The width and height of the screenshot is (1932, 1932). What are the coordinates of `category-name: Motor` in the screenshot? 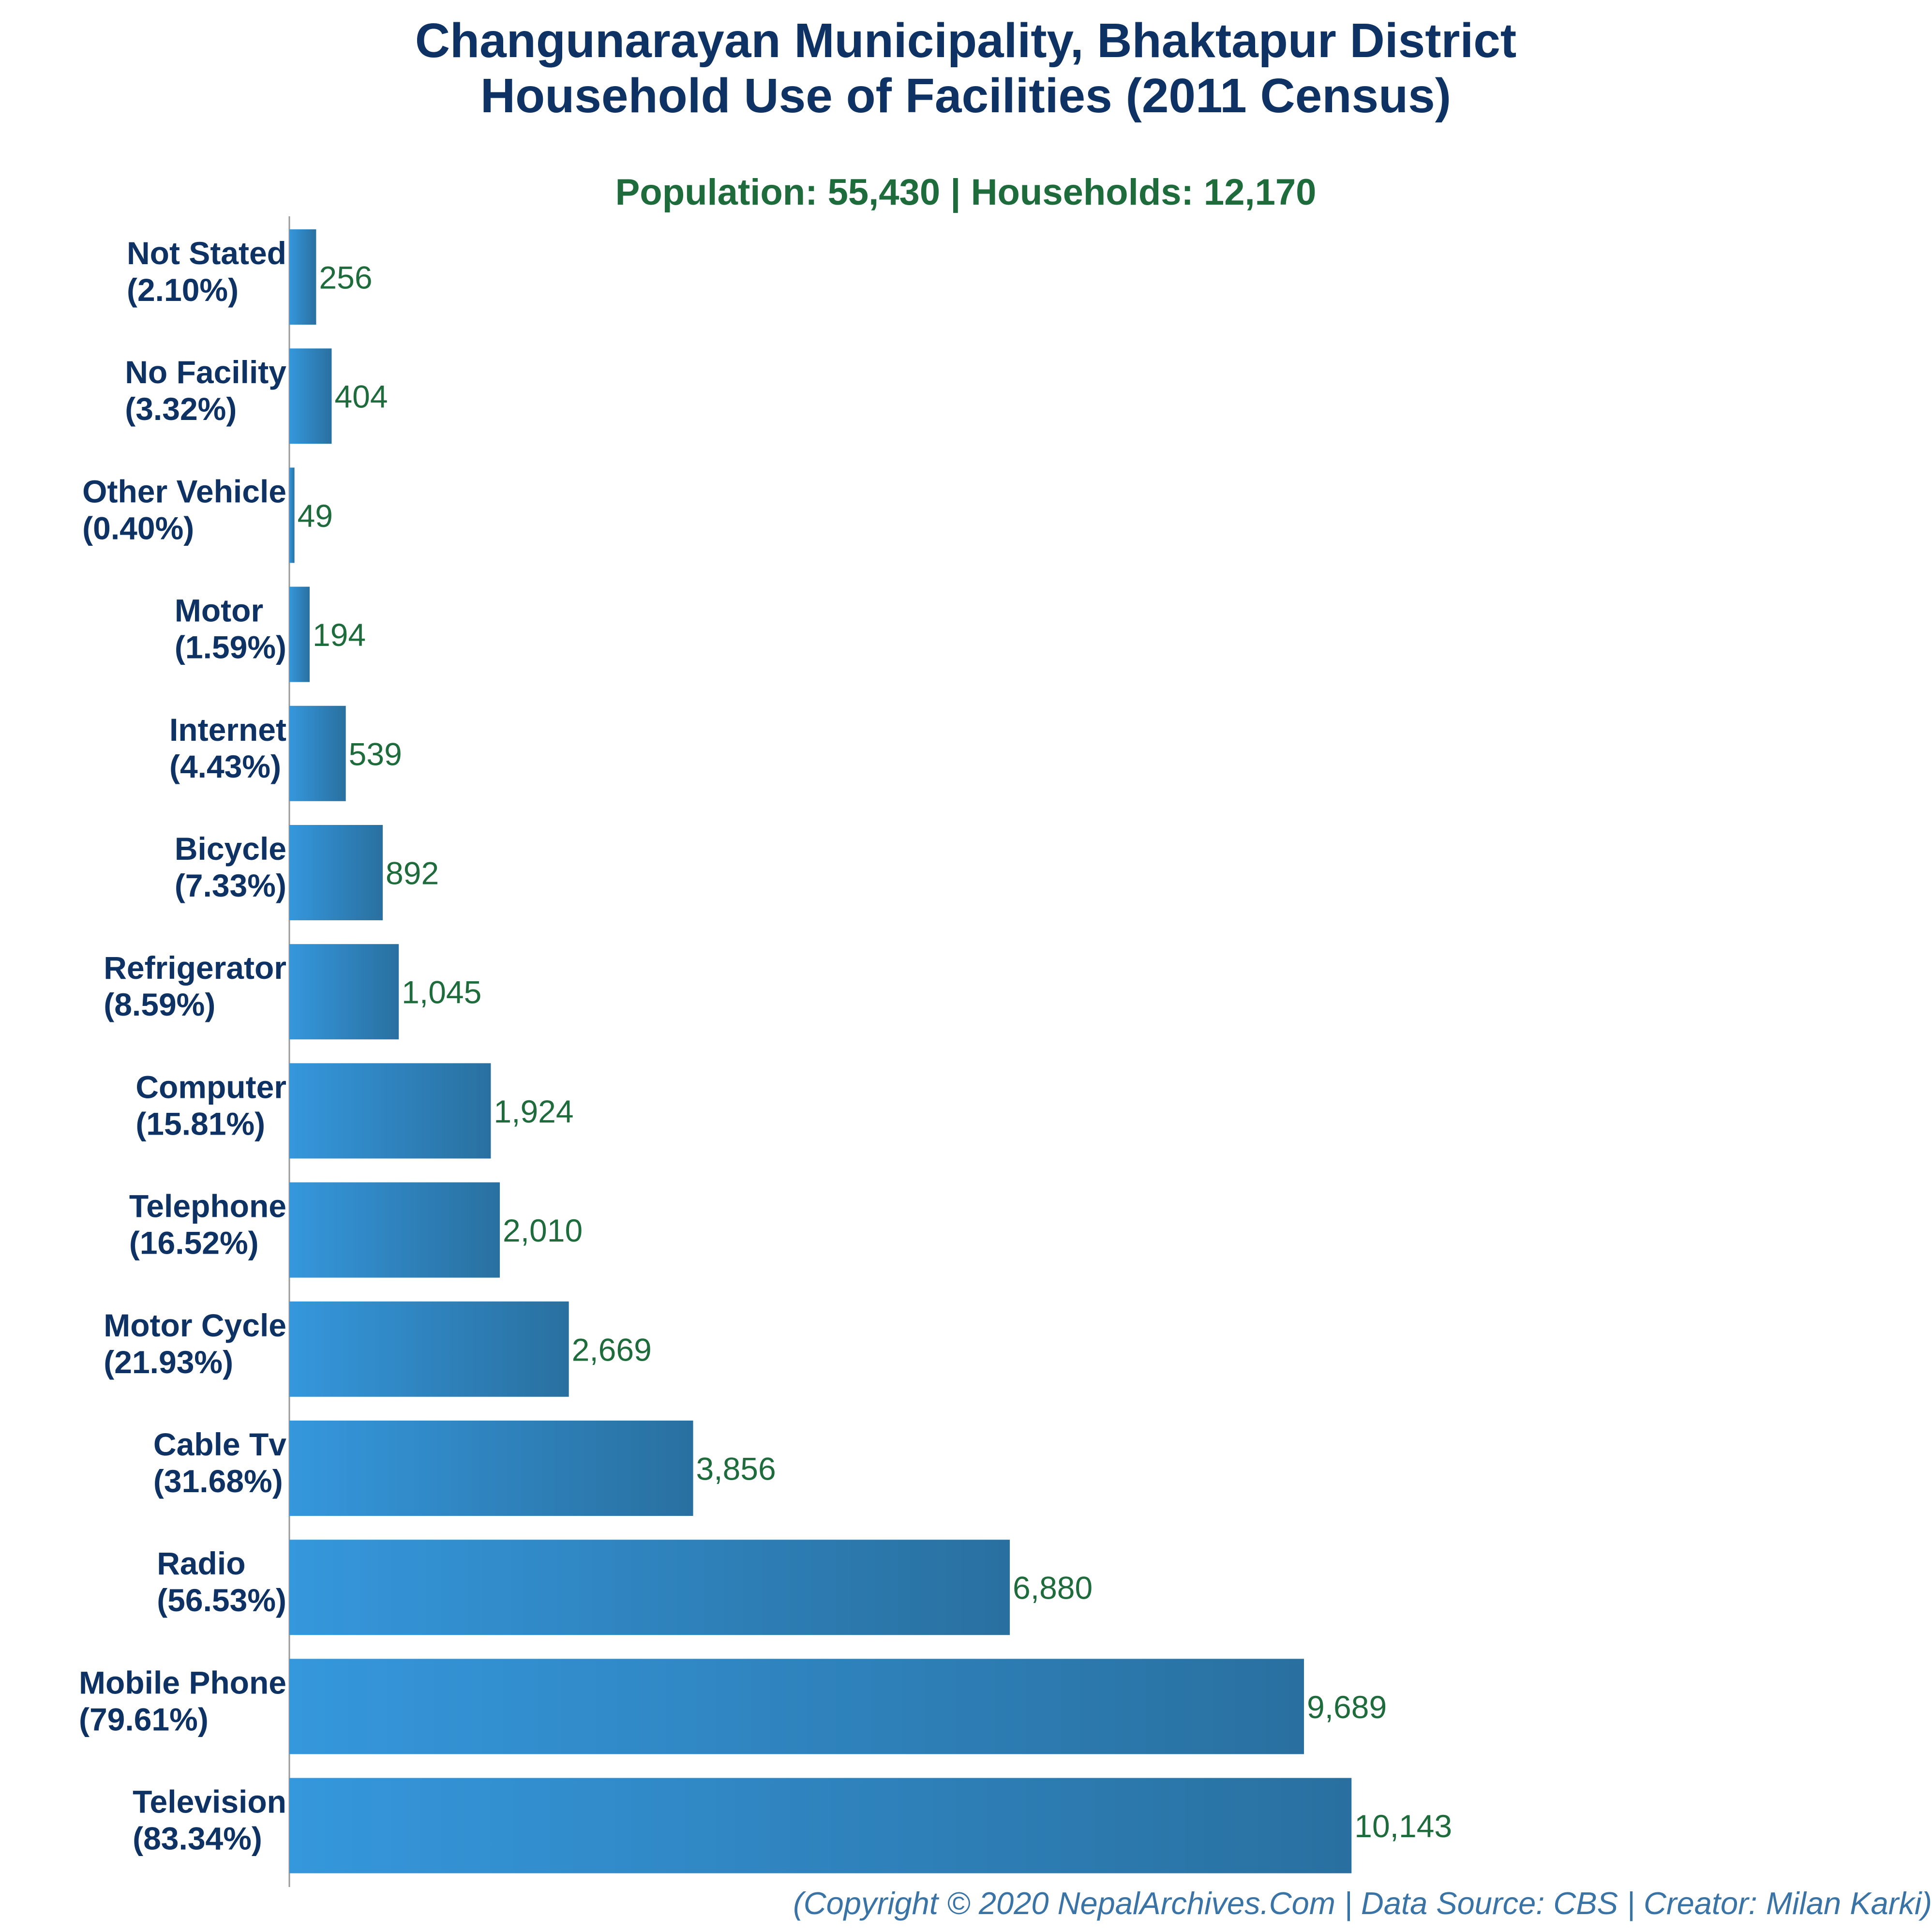 It's located at (219, 611).